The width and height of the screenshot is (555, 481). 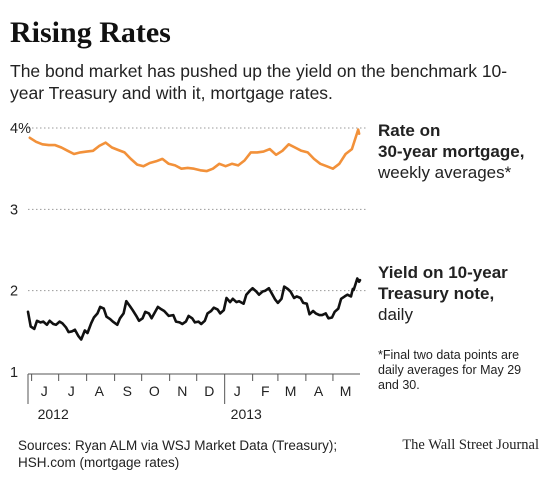 I want to click on x-tick-label-4: O, so click(x=154, y=391).